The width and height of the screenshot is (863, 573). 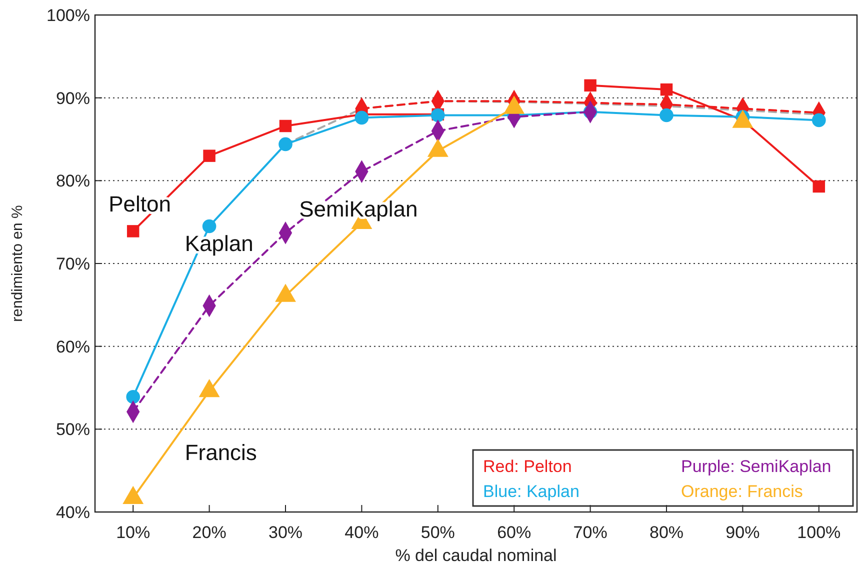 What do you see at coordinates (73, 181) in the screenshot?
I see `y-tick-label: 80%` at bounding box center [73, 181].